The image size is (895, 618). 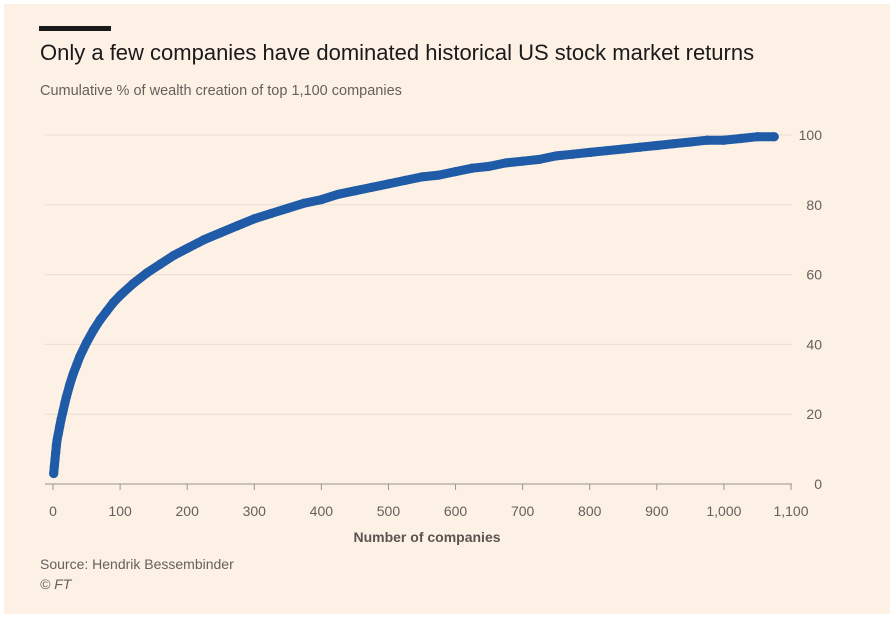 What do you see at coordinates (56, 584) in the screenshot?
I see `copyright-note: © FT` at bounding box center [56, 584].